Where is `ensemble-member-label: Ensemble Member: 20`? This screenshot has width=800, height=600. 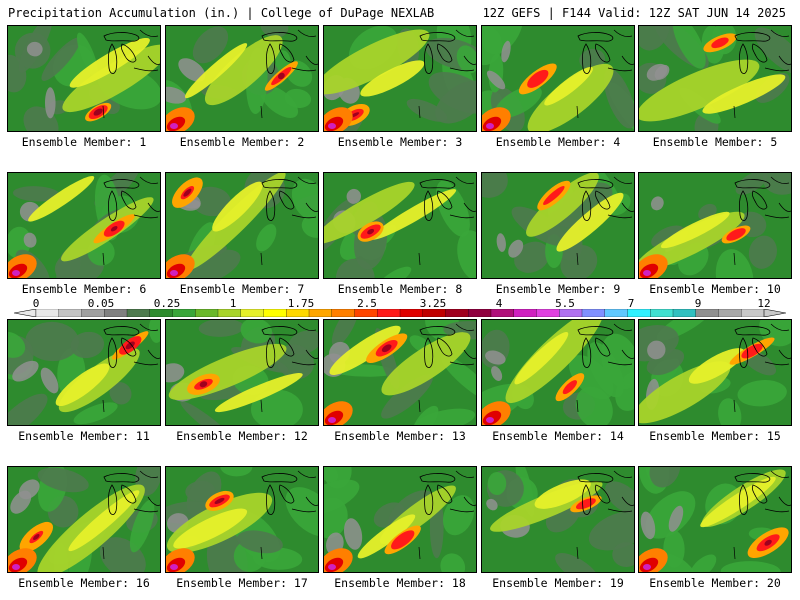 ensemble-member-label: Ensemble Member: 20 is located at coordinates (715, 583).